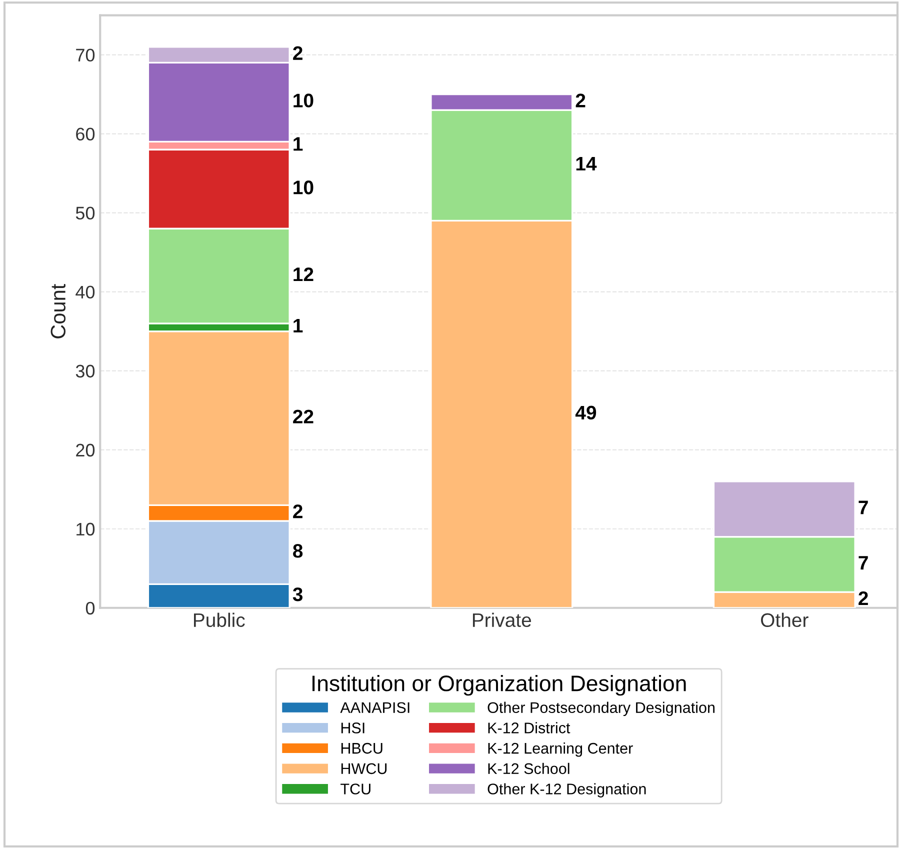 The image size is (902, 849). What do you see at coordinates (298, 551) in the screenshot?
I see `data-label: 8` at bounding box center [298, 551].